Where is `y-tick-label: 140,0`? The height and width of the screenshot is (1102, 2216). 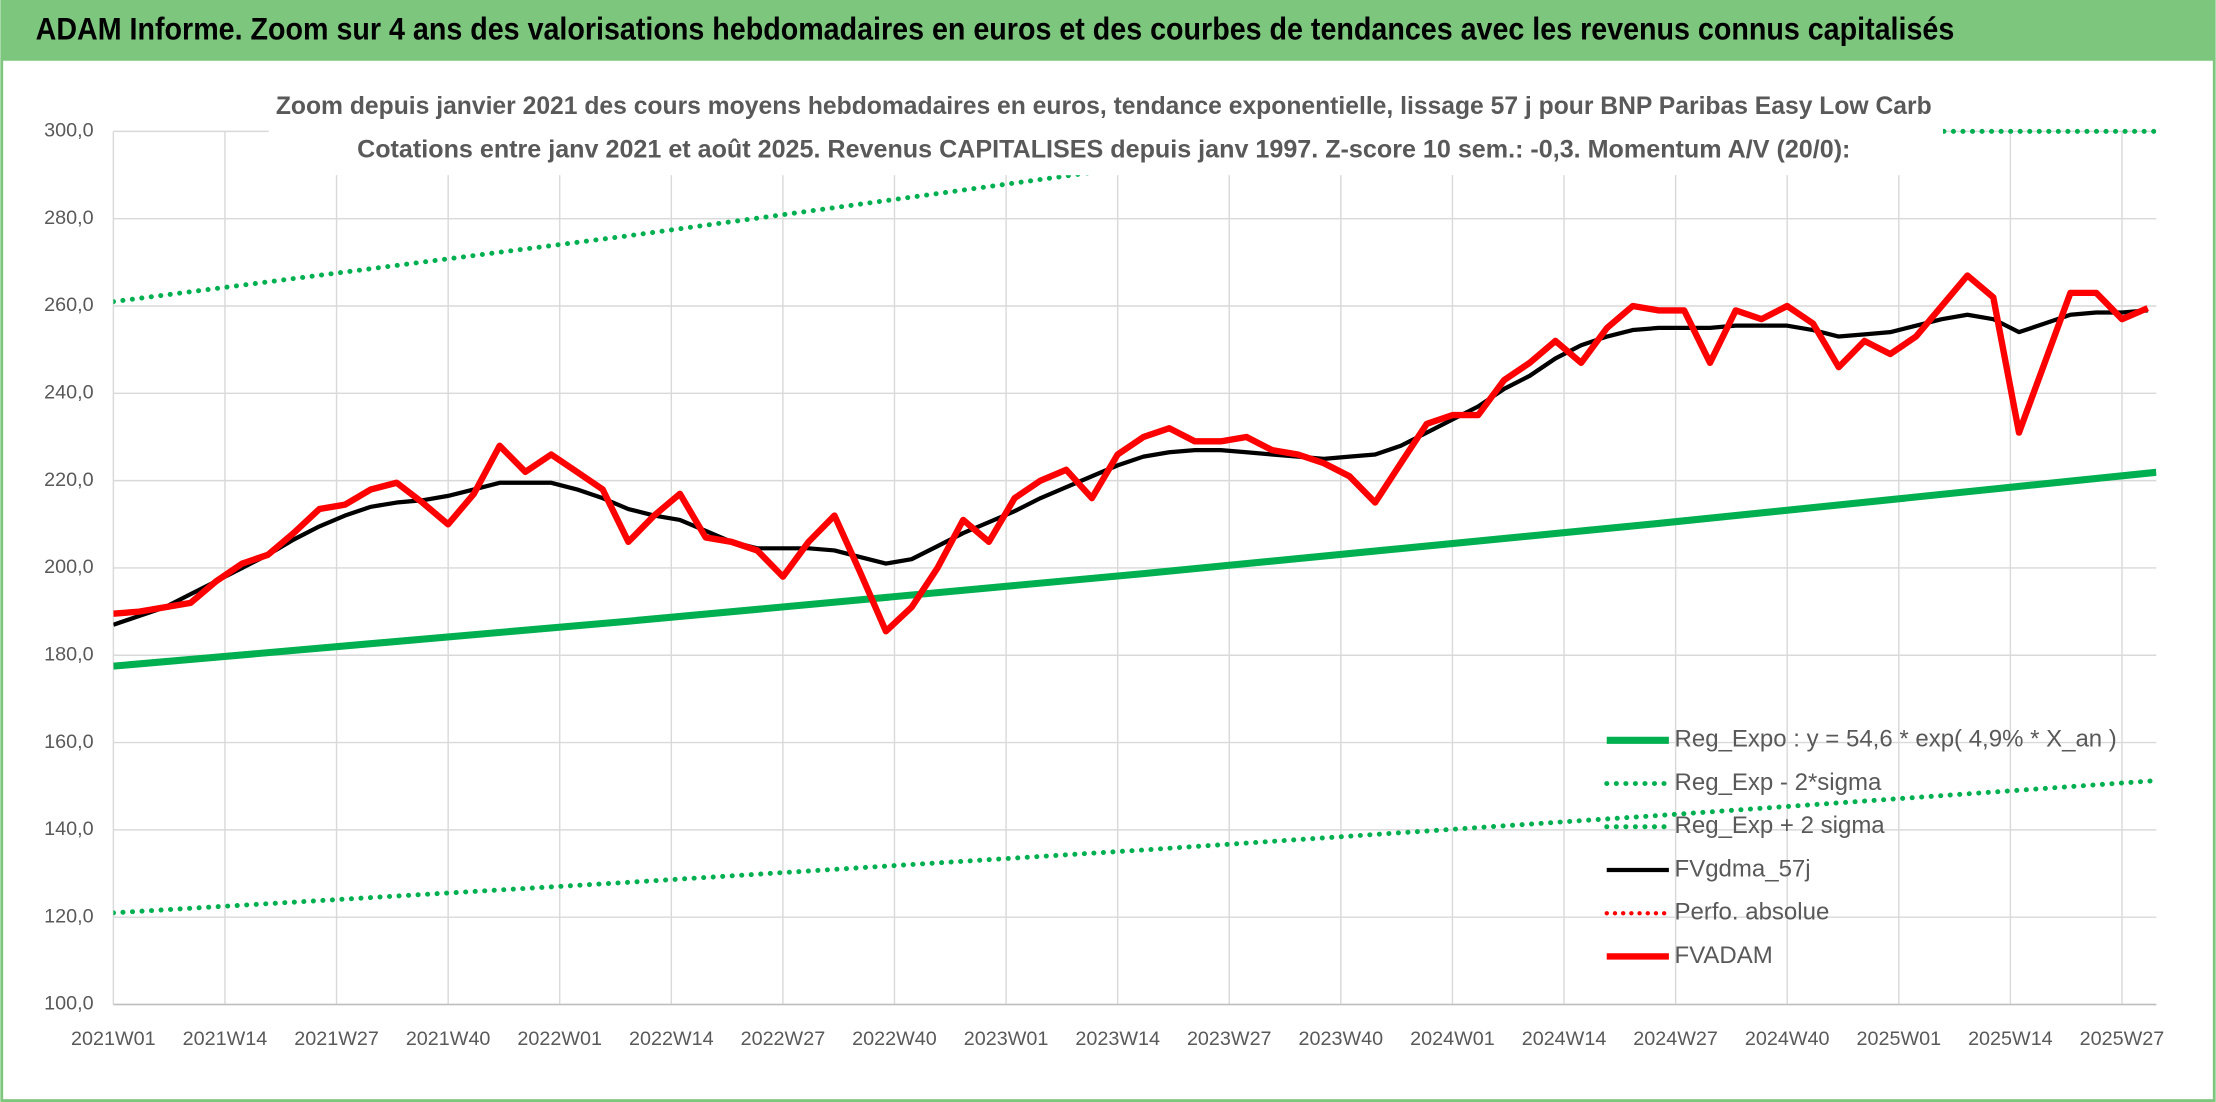 y-tick-label: 140,0 is located at coordinates (68, 829).